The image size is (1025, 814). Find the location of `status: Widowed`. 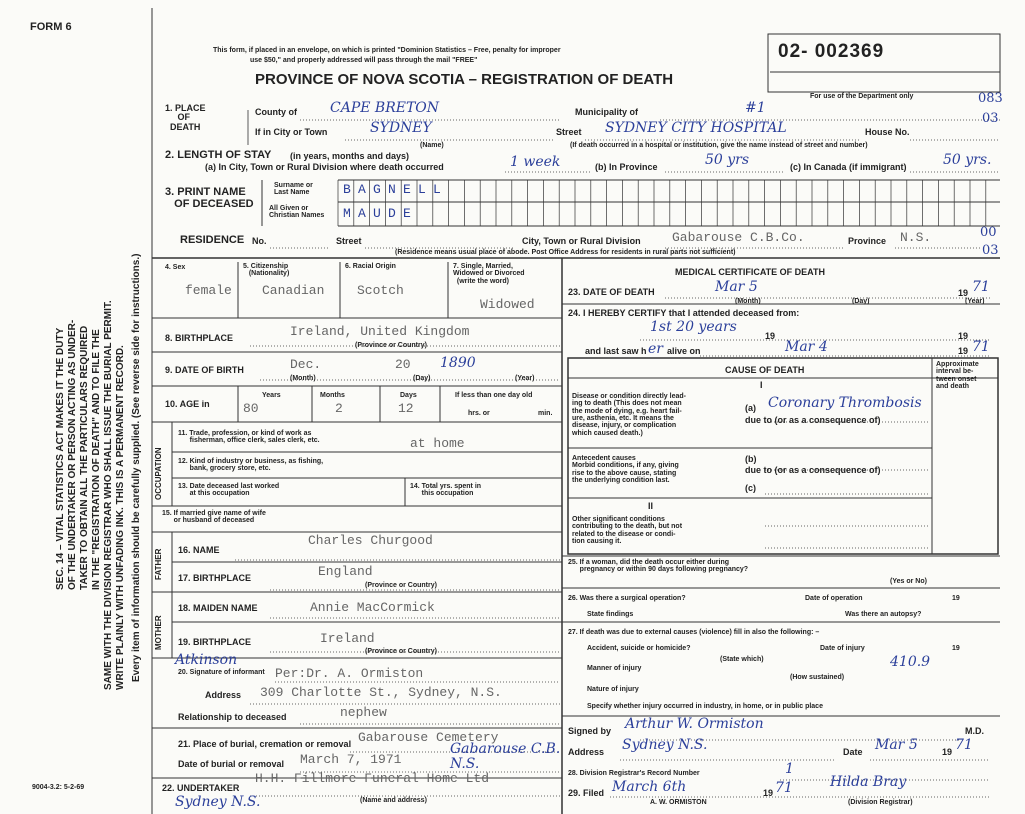

status: Widowed is located at coordinates (507, 304).